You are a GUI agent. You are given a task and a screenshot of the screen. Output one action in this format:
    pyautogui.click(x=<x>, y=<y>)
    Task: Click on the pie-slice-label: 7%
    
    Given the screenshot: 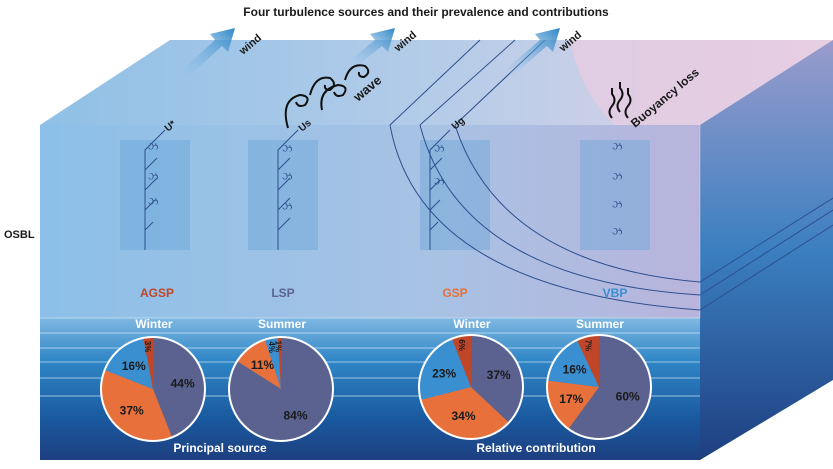 What is the action you would take?
    pyautogui.click(x=588, y=346)
    